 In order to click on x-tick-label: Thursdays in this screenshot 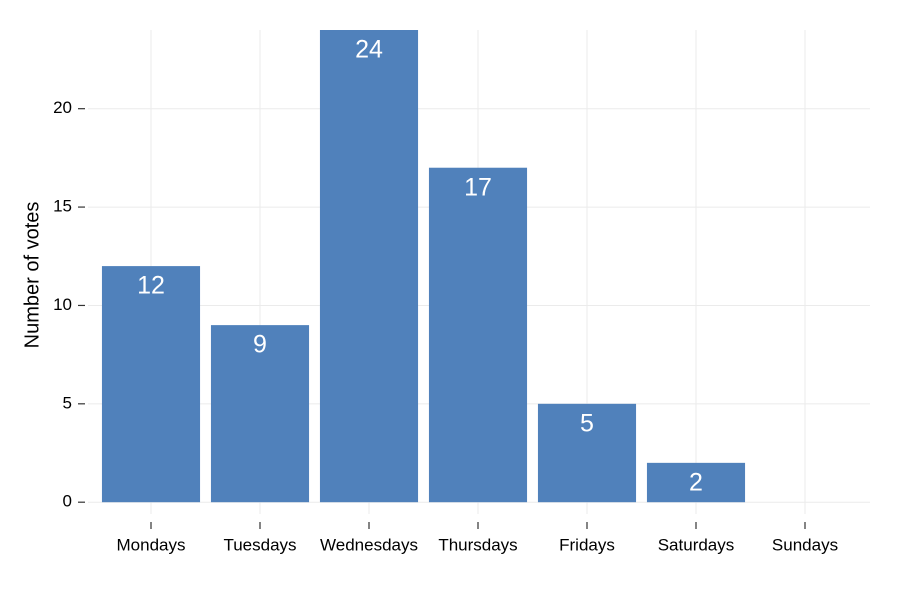, I will do `click(477, 544)`.